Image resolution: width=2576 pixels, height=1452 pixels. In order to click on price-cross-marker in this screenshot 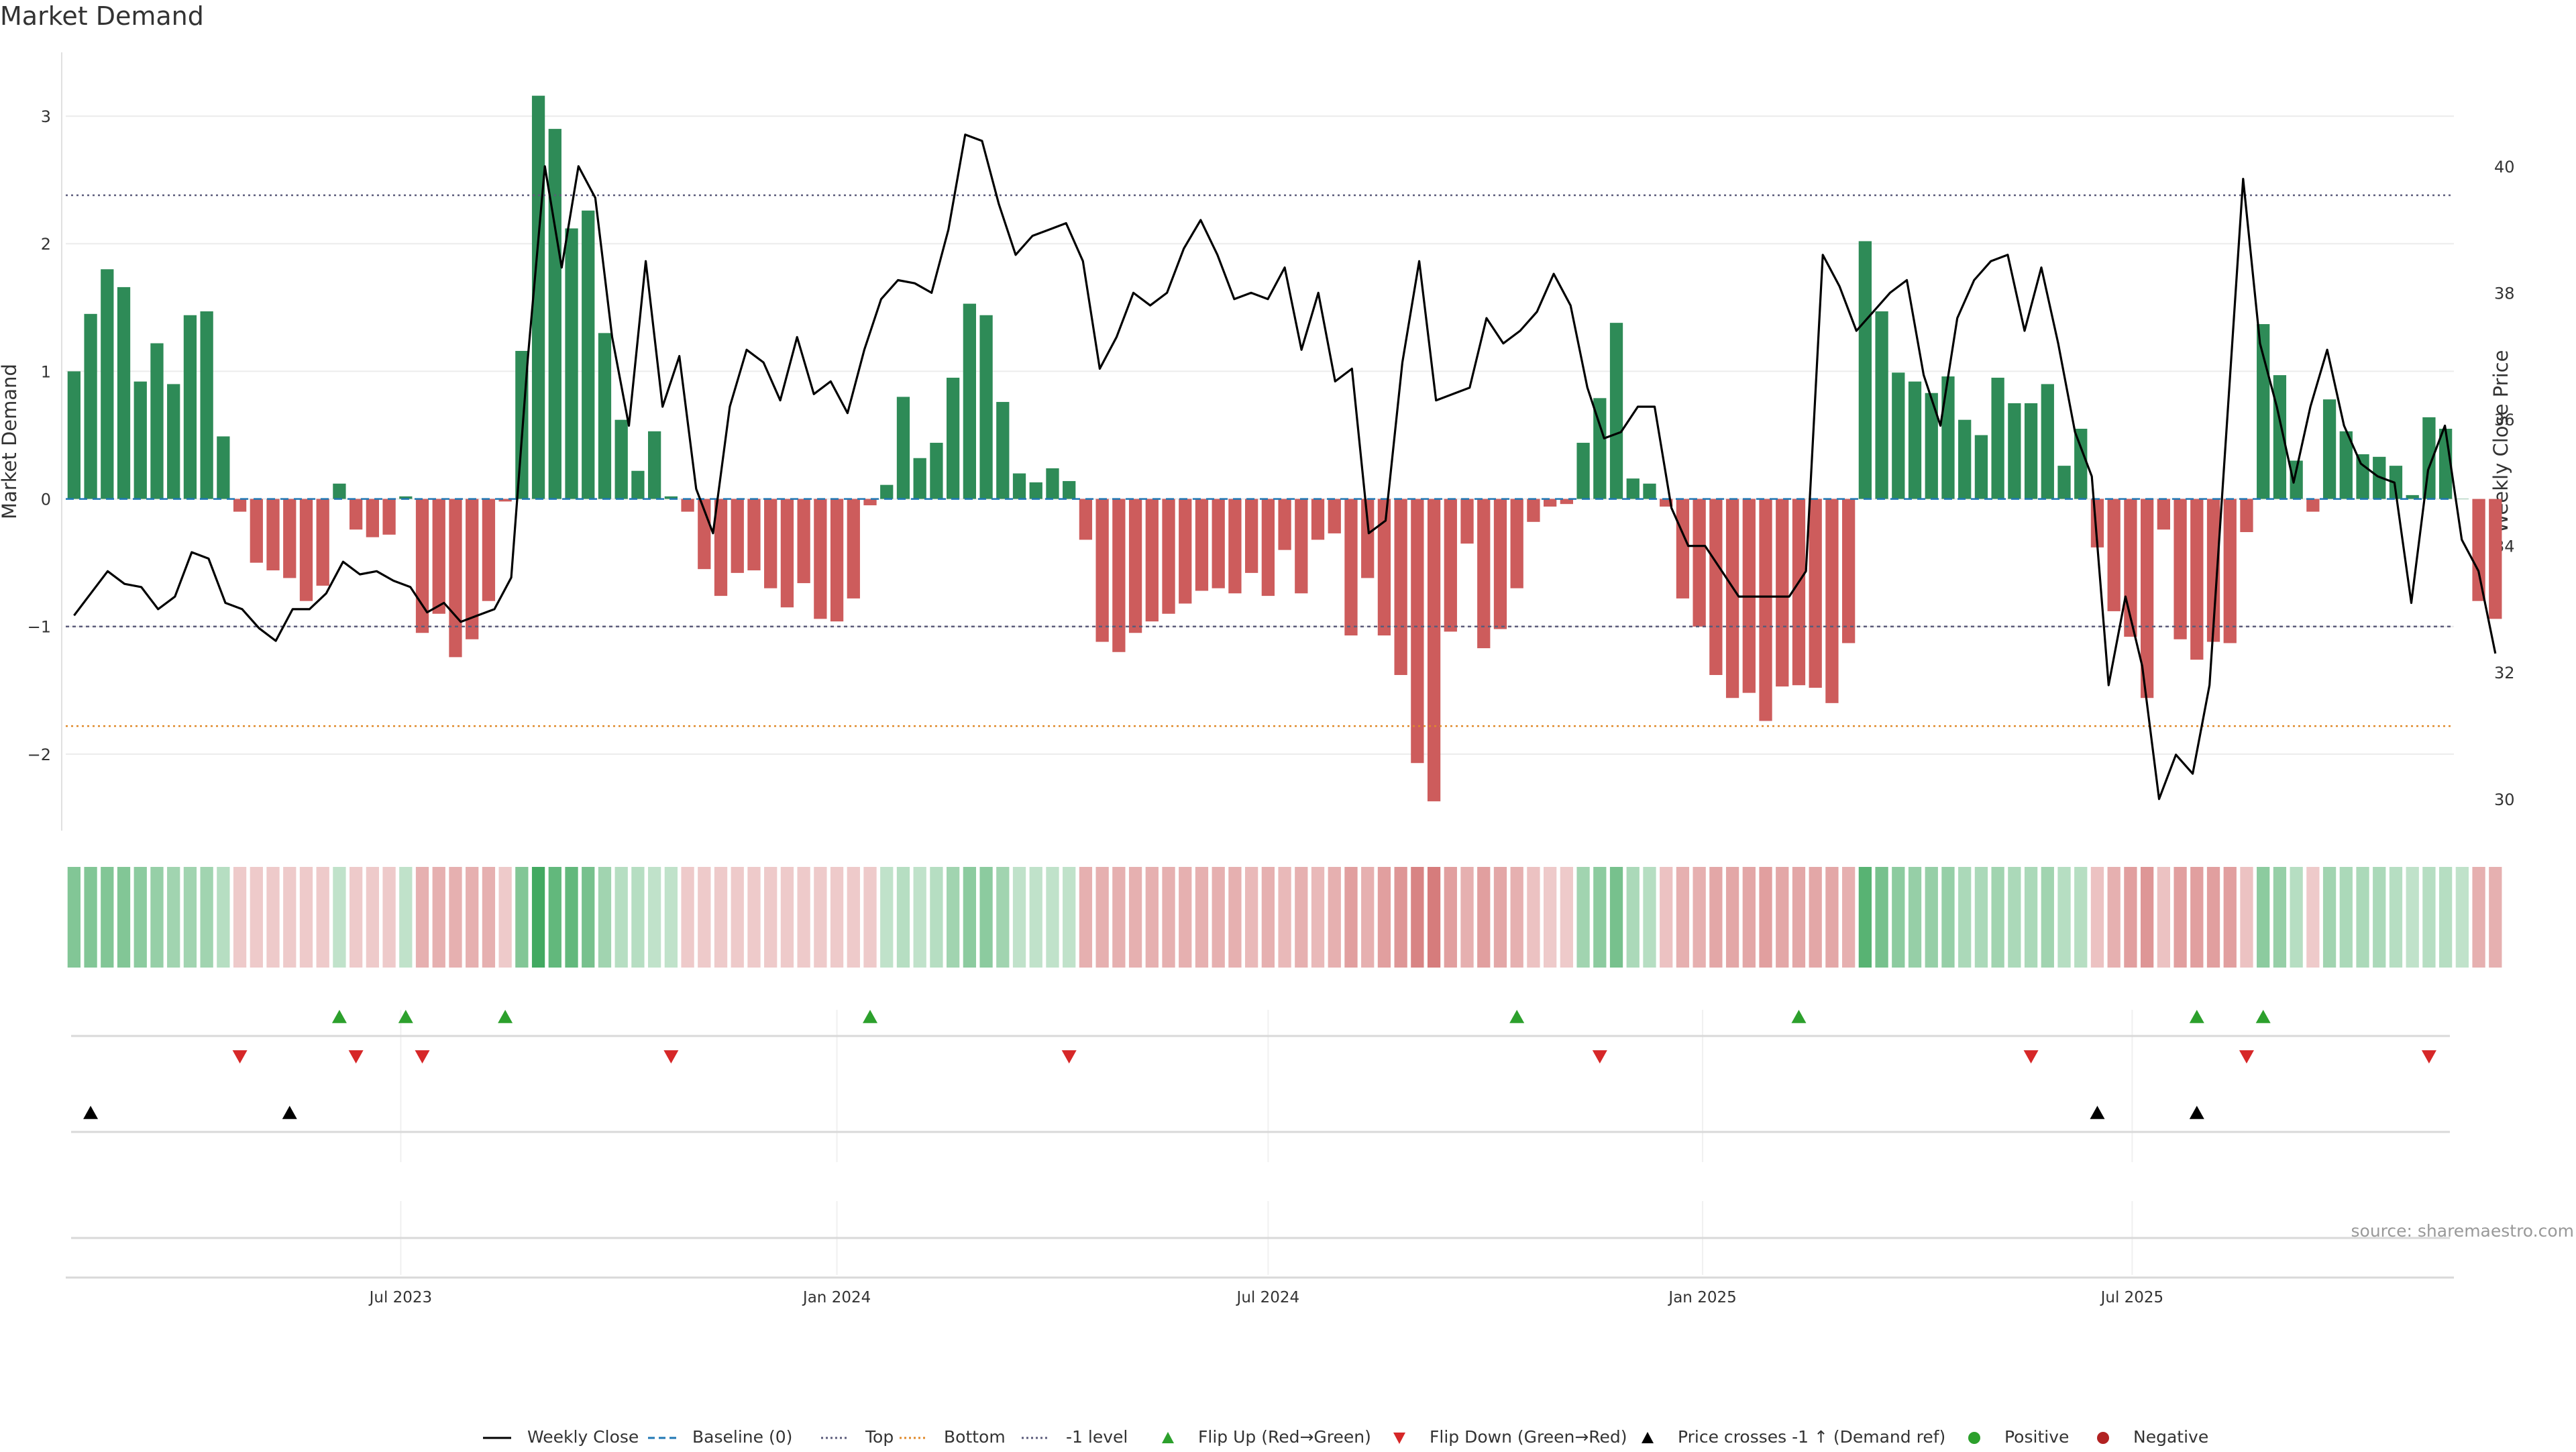, I will do `click(91, 1113)`.